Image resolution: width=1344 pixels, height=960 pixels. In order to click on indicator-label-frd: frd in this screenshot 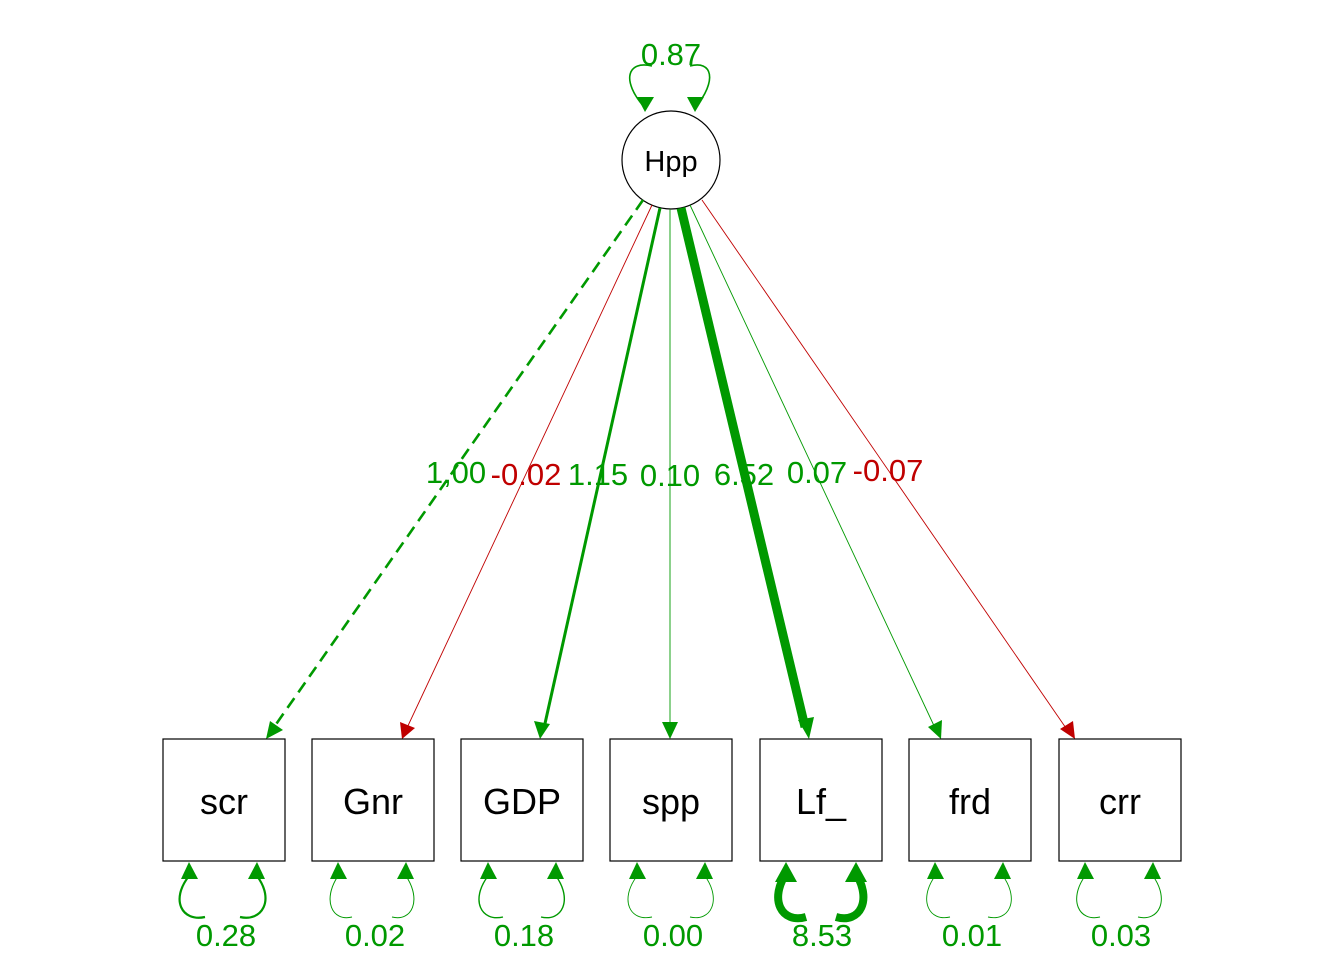, I will do `click(970, 801)`.